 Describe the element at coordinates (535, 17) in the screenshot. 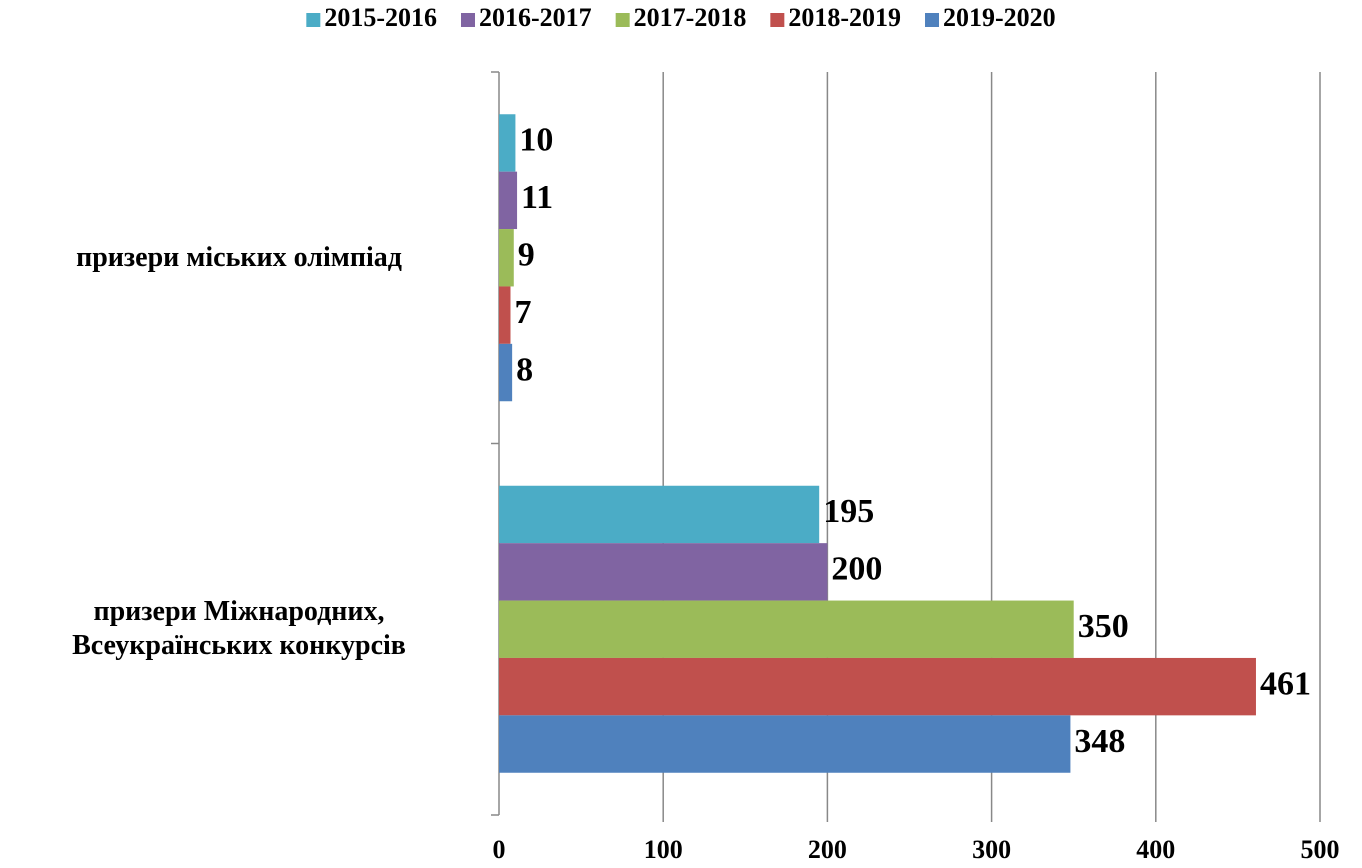

I see `legend-label: 2016-2017` at that location.